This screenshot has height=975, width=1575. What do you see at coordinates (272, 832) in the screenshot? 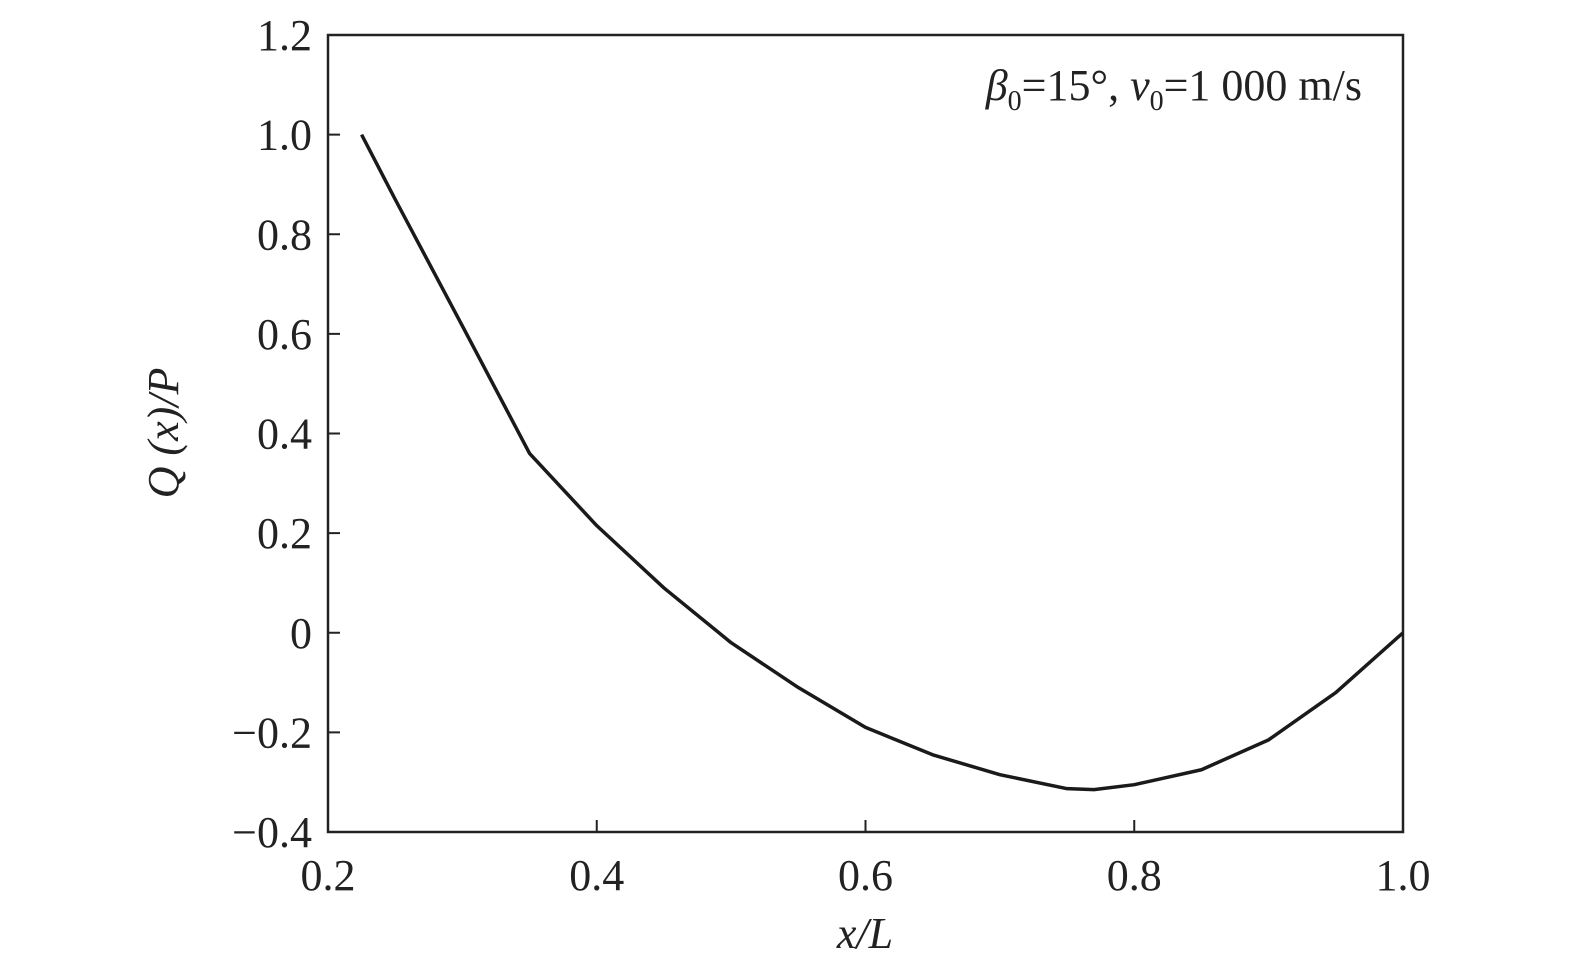
I see `y-tick-label: −0.4` at bounding box center [272, 832].